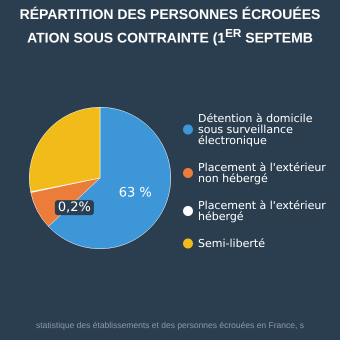 This screenshot has width=340, height=340. Describe the element at coordinates (264, 173) in the screenshot. I see `legend-label: Placement à l'extérieur non hébergé` at that location.